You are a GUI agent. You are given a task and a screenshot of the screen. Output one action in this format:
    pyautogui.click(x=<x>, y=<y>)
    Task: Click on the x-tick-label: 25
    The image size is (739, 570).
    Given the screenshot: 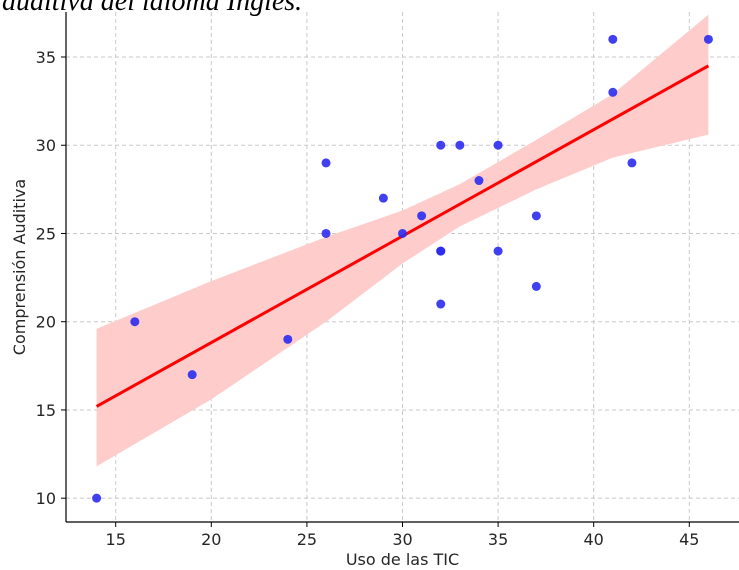 What is the action you would take?
    pyautogui.click(x=307, y=539)
    